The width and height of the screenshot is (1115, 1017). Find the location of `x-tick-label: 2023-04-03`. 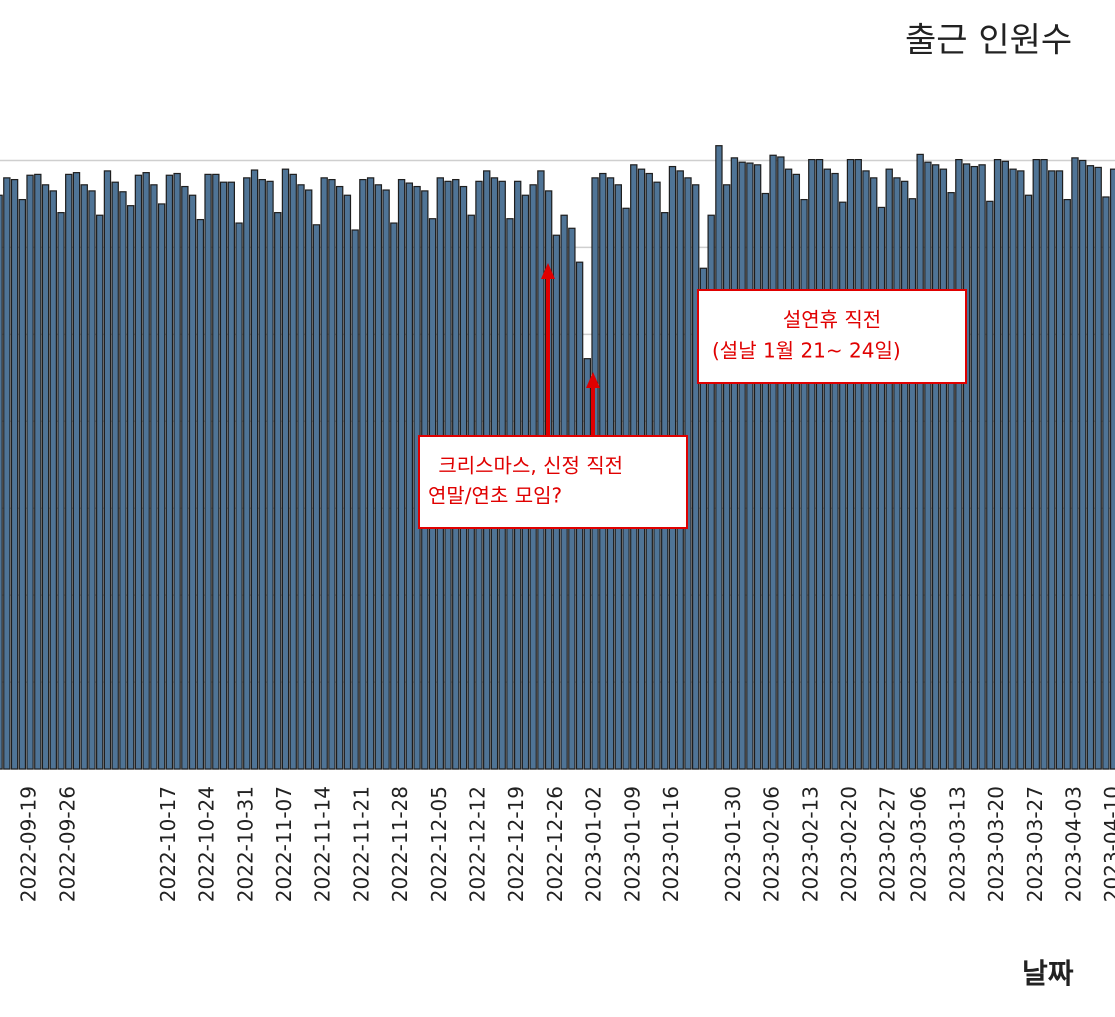

x-tick-label: 2023-04-03 is located at coordinates (1073, 844).